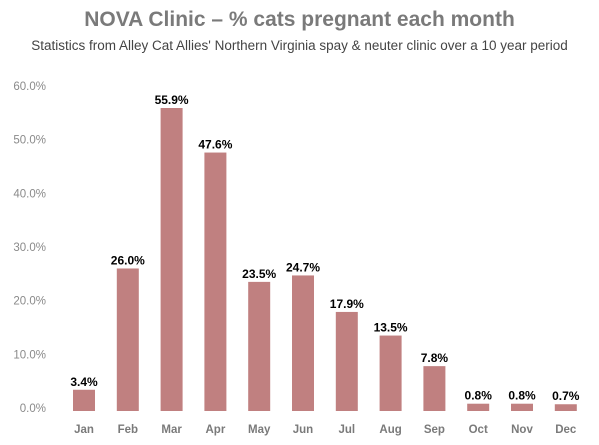 The width and height of the screenshot is (599, 445). What do you see at coordinates (29, 194) in the screenshot?
I see `y-tick-label: 40.0%` at bounding box center [29, 194].